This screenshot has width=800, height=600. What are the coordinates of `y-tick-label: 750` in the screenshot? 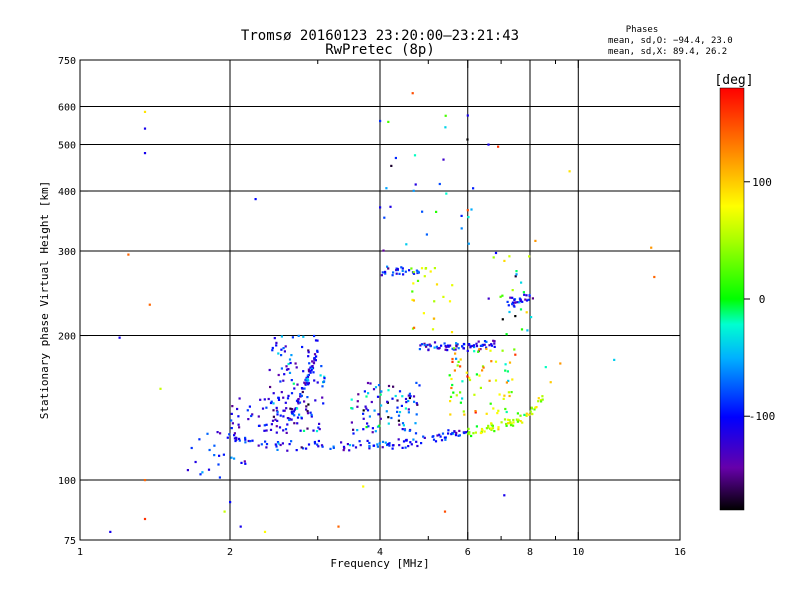 It's located at (67, 61).